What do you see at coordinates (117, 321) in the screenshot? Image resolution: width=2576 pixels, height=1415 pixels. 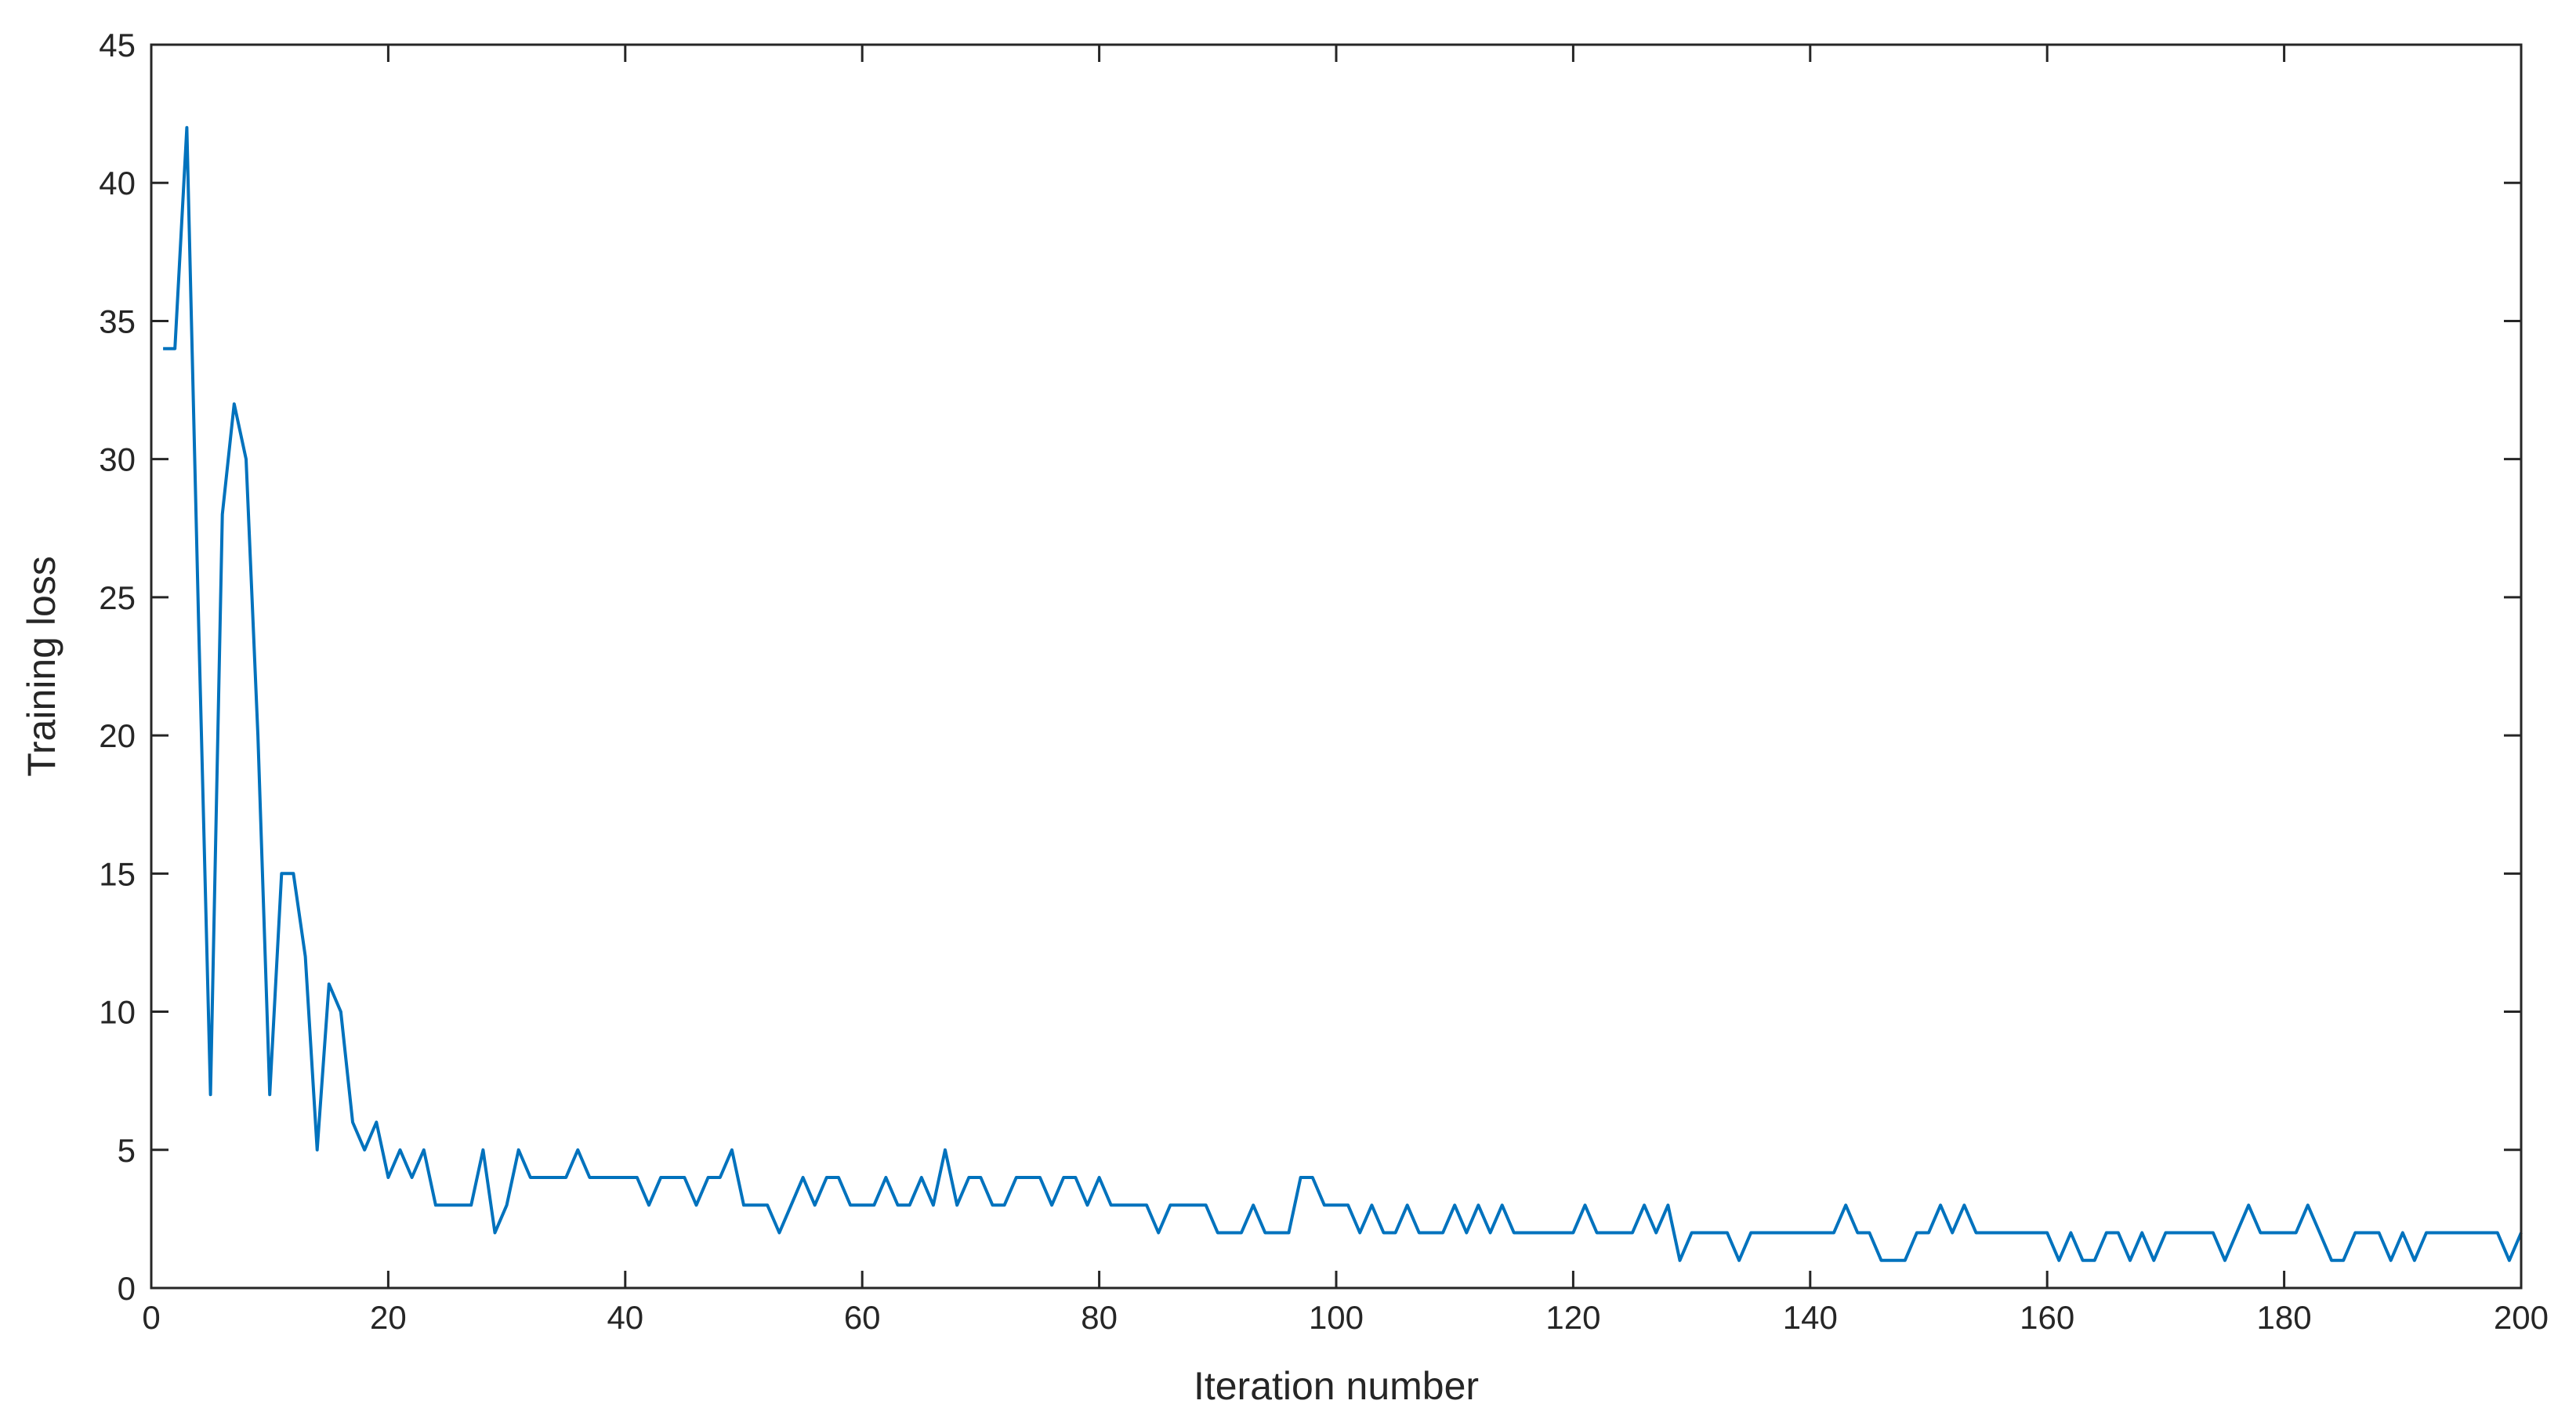 I see `y-tick-label: 35` at bounding box center [117, 321].